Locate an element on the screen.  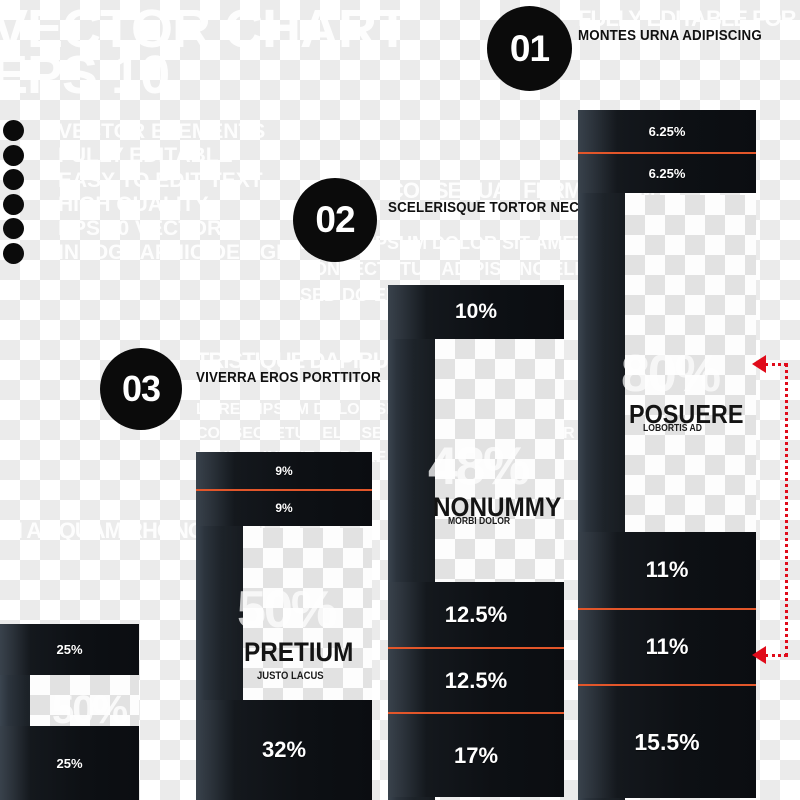
bar-window-percent-02: 48% is located at coordinates (479, 466).